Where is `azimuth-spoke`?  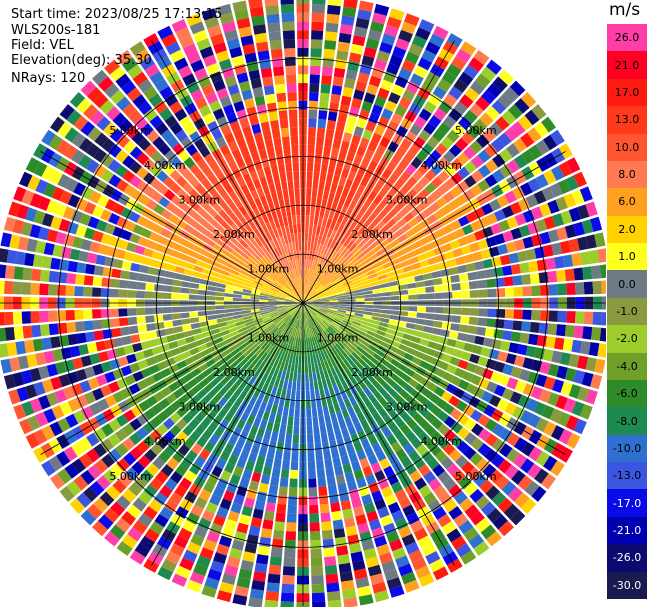
azimuth-spoke is located at coordinates (378, 172).